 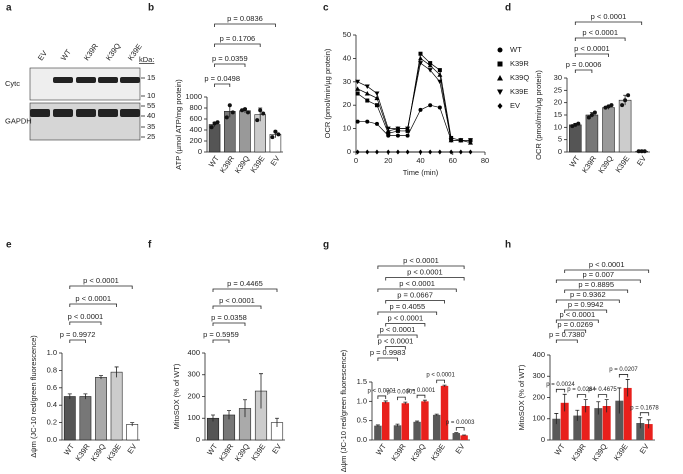 What do you see at coordinates (560, 139) in the screenshot?
I see `y-tick-label: 5` at bounding box center [560, 139].